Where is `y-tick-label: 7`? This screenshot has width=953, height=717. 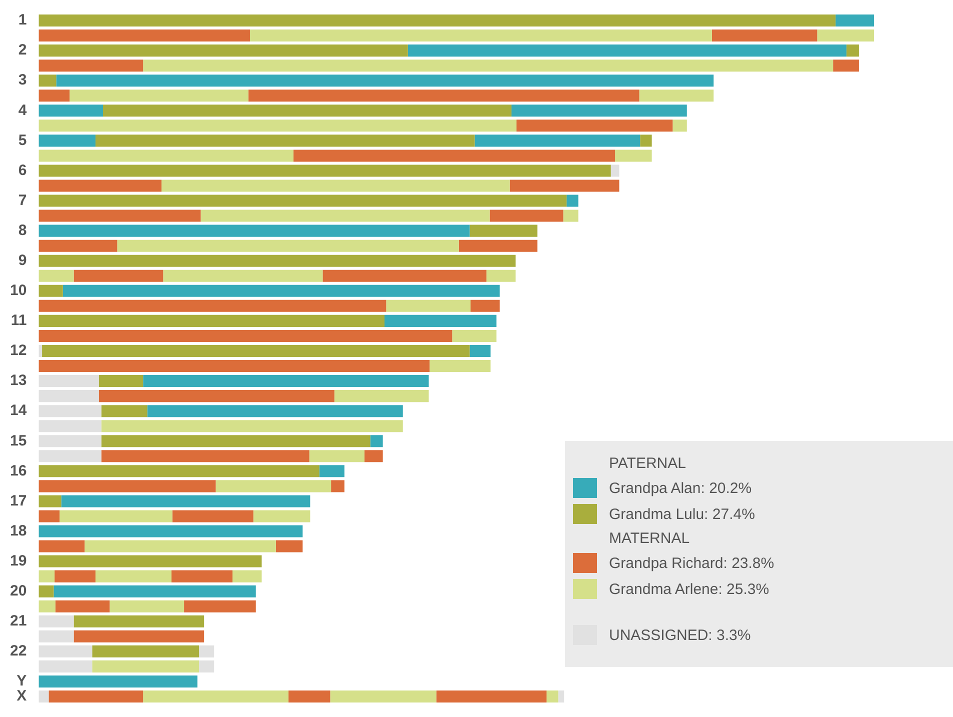 y-tick-label: 7 is located at coordinates (22, 200).